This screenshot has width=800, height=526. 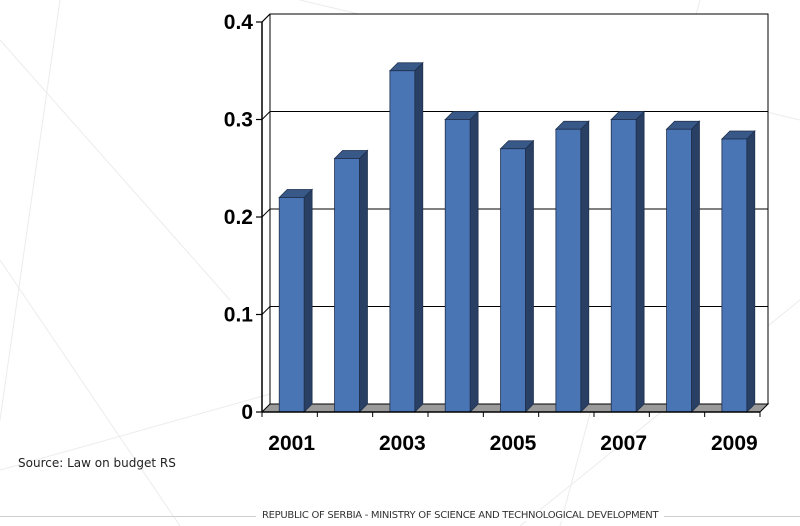 I want to click on source-note: Source: Law on budget RS, so click(x=97, y=463).